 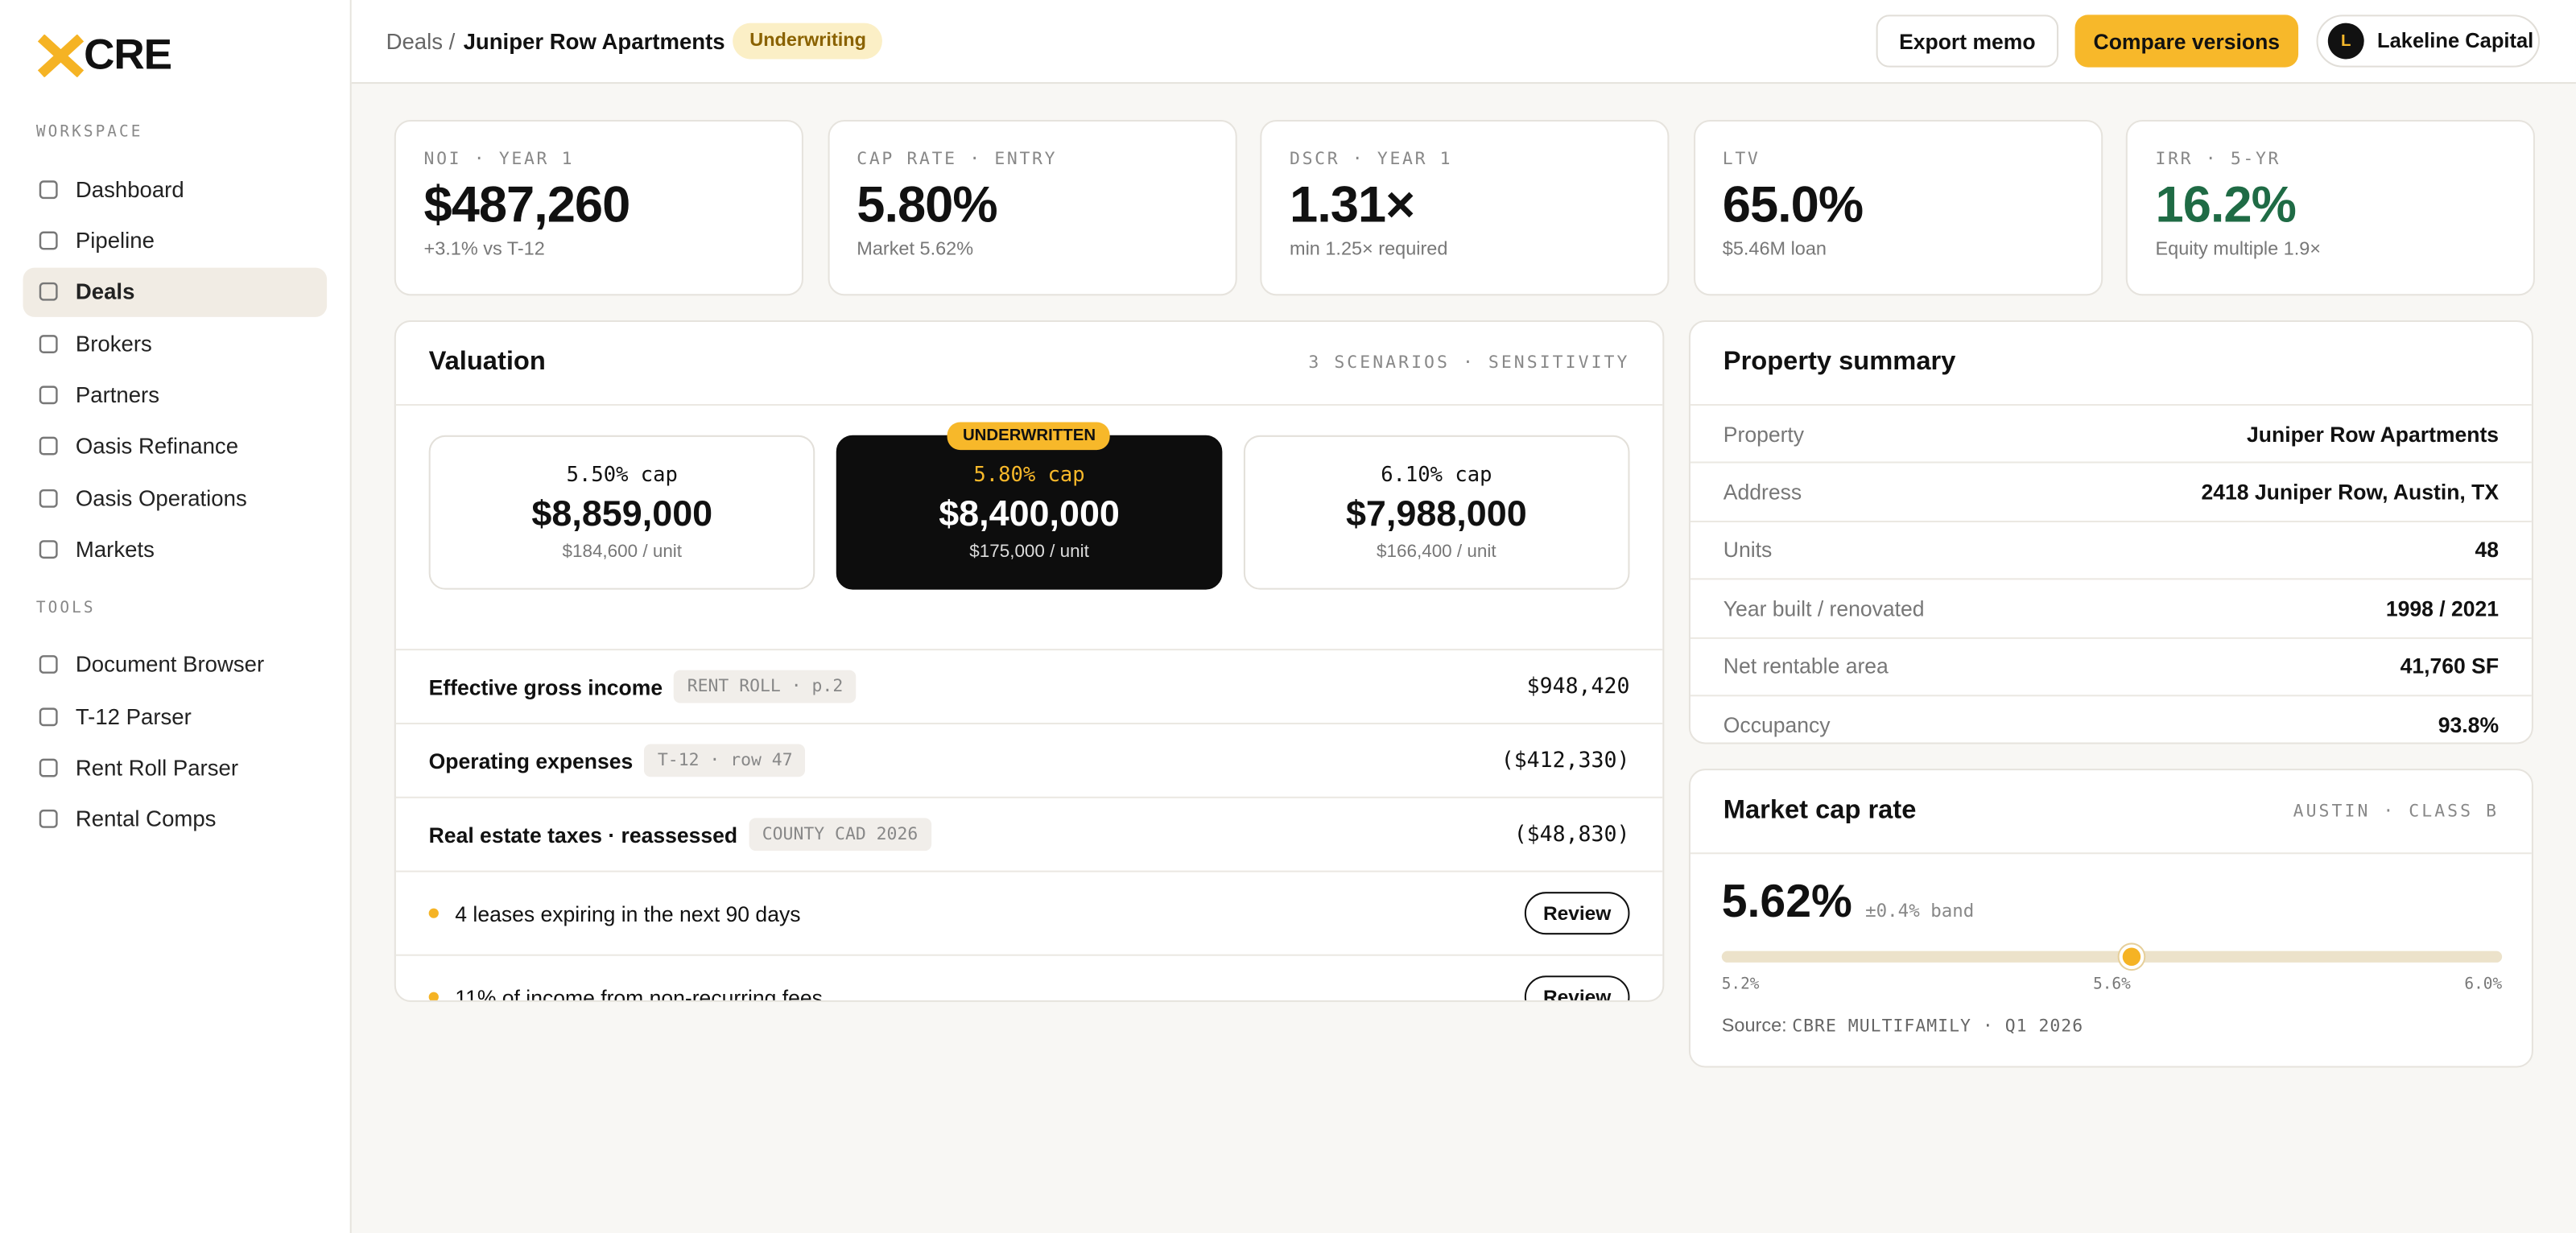 What do you see at coordinates (1029, 474) in the screenshot?
I see `scenario-cap: 5.80% cap` at bounding box center [1029, 474].